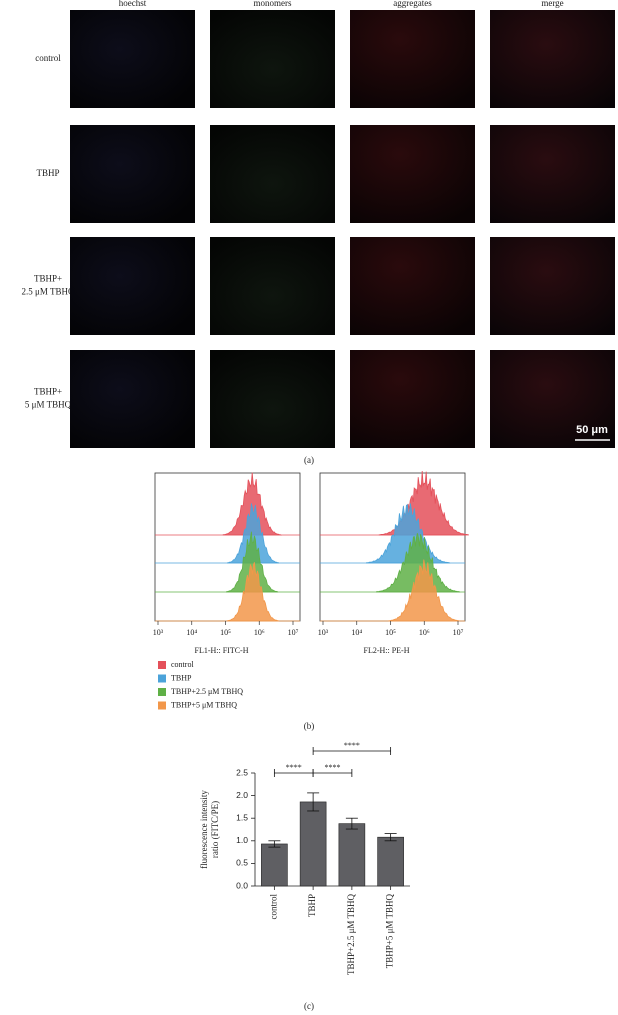  I want to click on legend-label: TBHP, so click(181, 677).